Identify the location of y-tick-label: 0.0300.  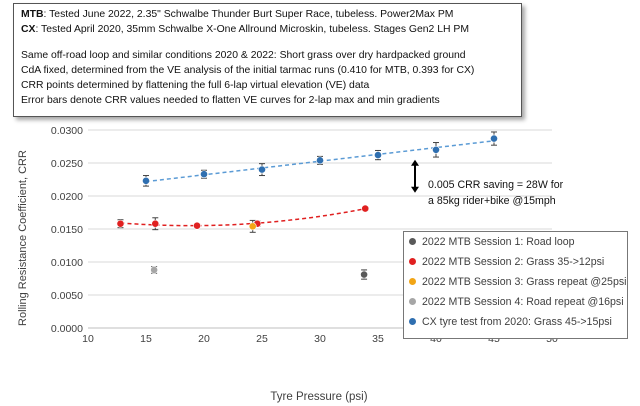
(67, 131).